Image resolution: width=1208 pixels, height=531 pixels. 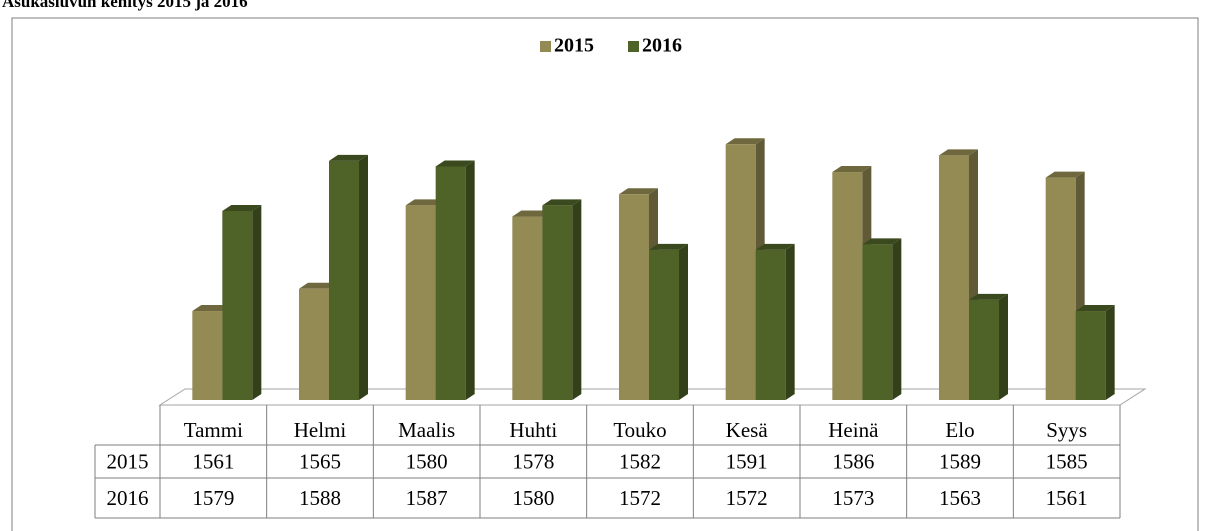 I want to click on table-value: 1563, so click(x=960, y=498).